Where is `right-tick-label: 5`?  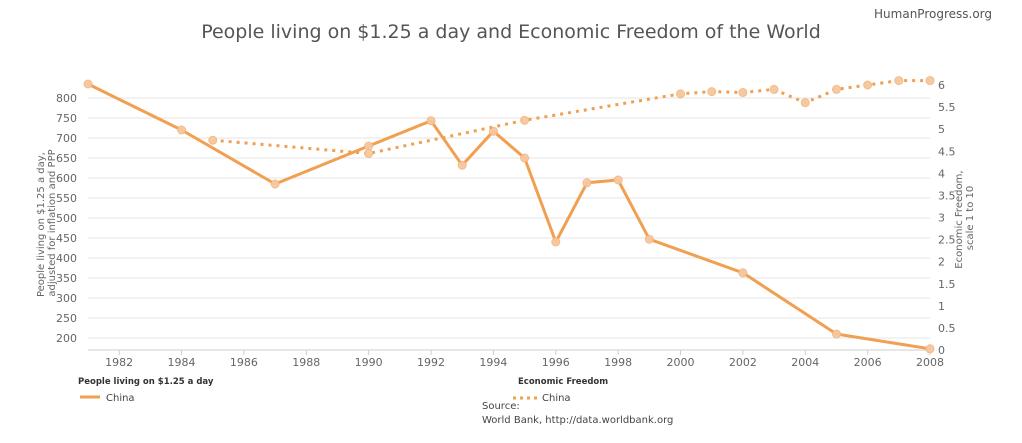
right-tick-label: 5 is located at coordinates (941, 129).